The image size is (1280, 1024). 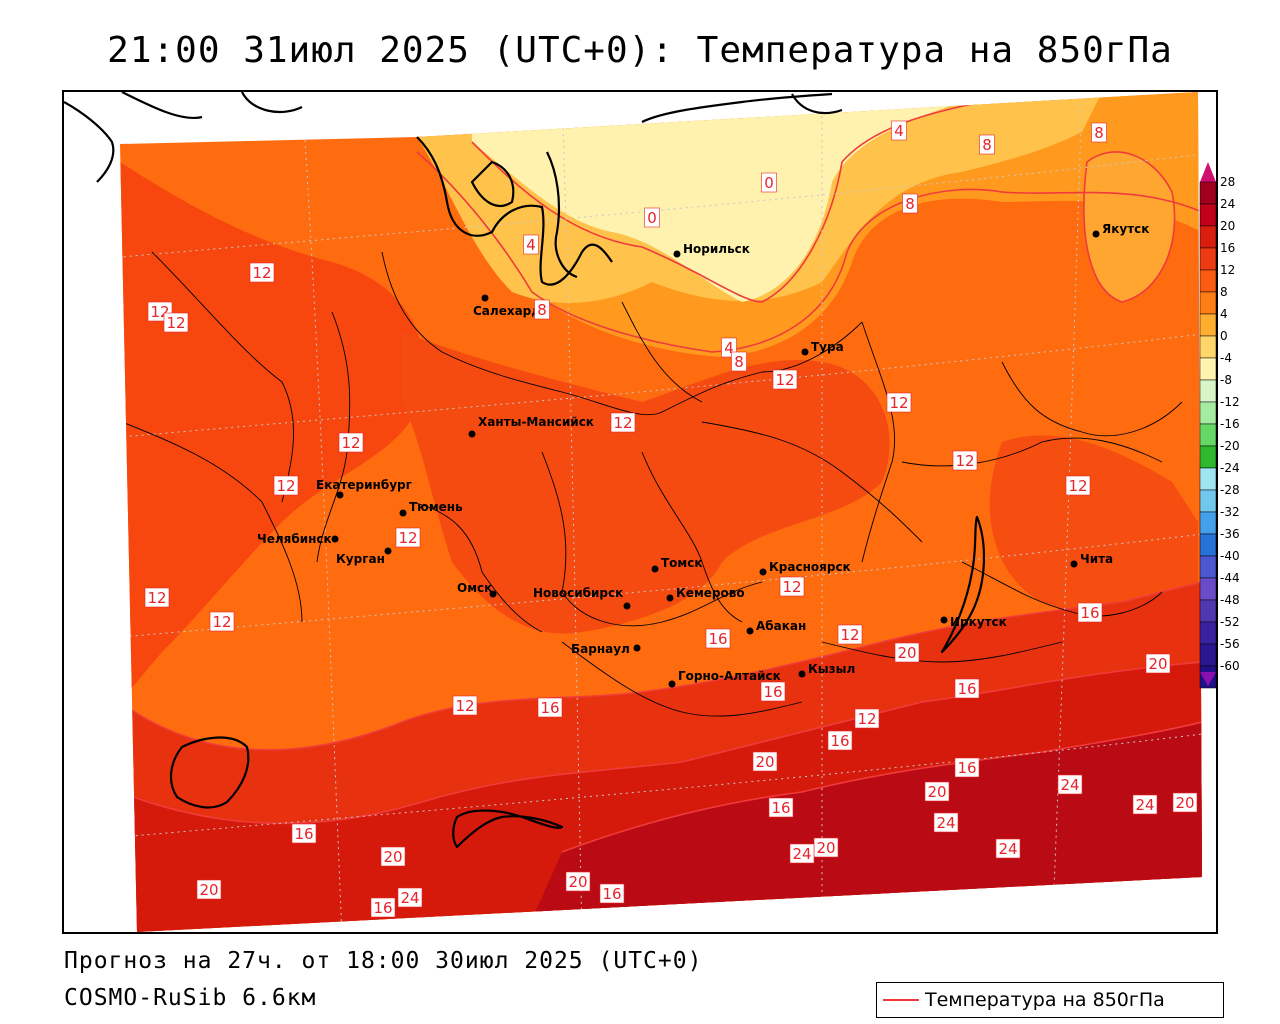 I want to click on colorbar-tick-label: 16, so click(x=1227, y=248).